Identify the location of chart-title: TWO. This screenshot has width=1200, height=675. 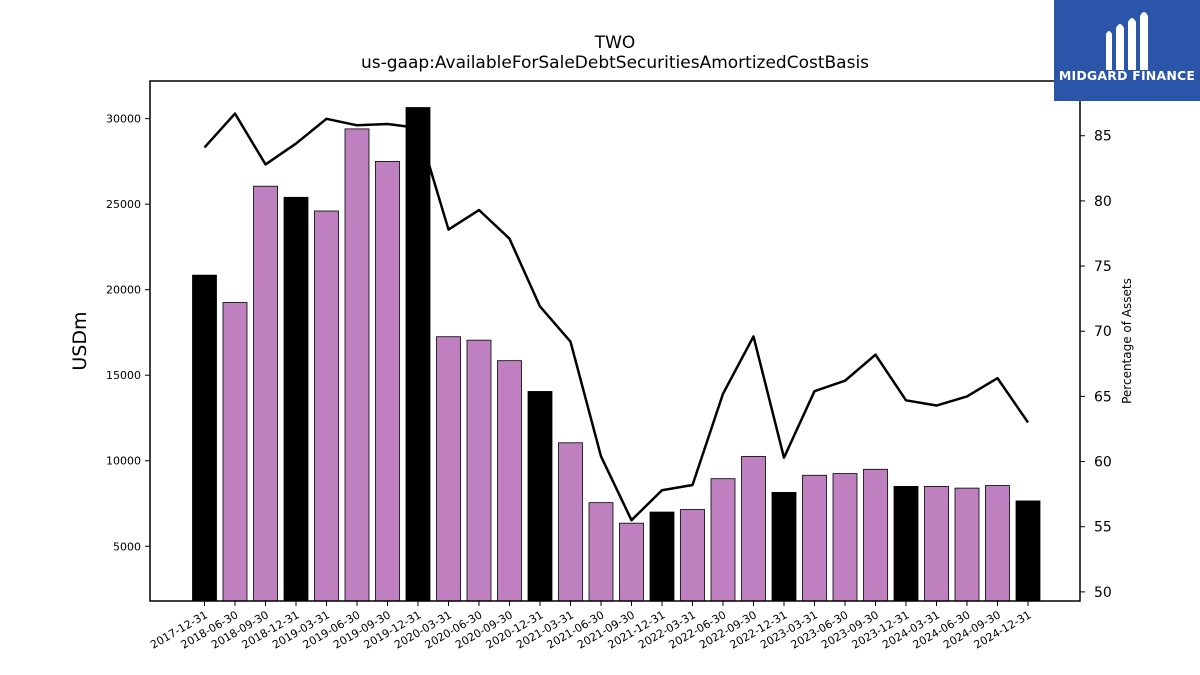
(615, 43).